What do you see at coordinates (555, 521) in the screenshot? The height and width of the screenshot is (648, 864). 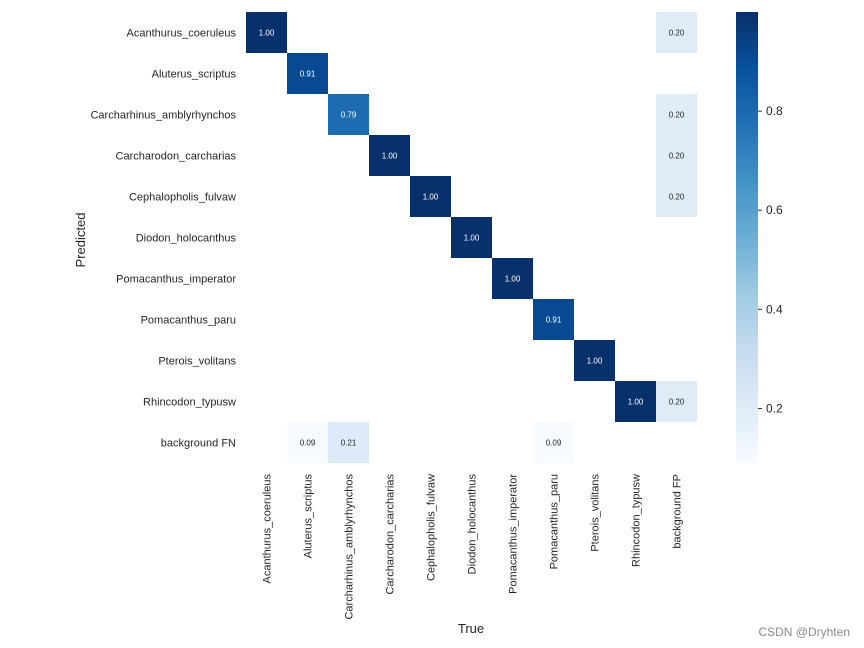 I see `x-tick-label: Pomacanthus_paru` at bounding box center [555, 521].